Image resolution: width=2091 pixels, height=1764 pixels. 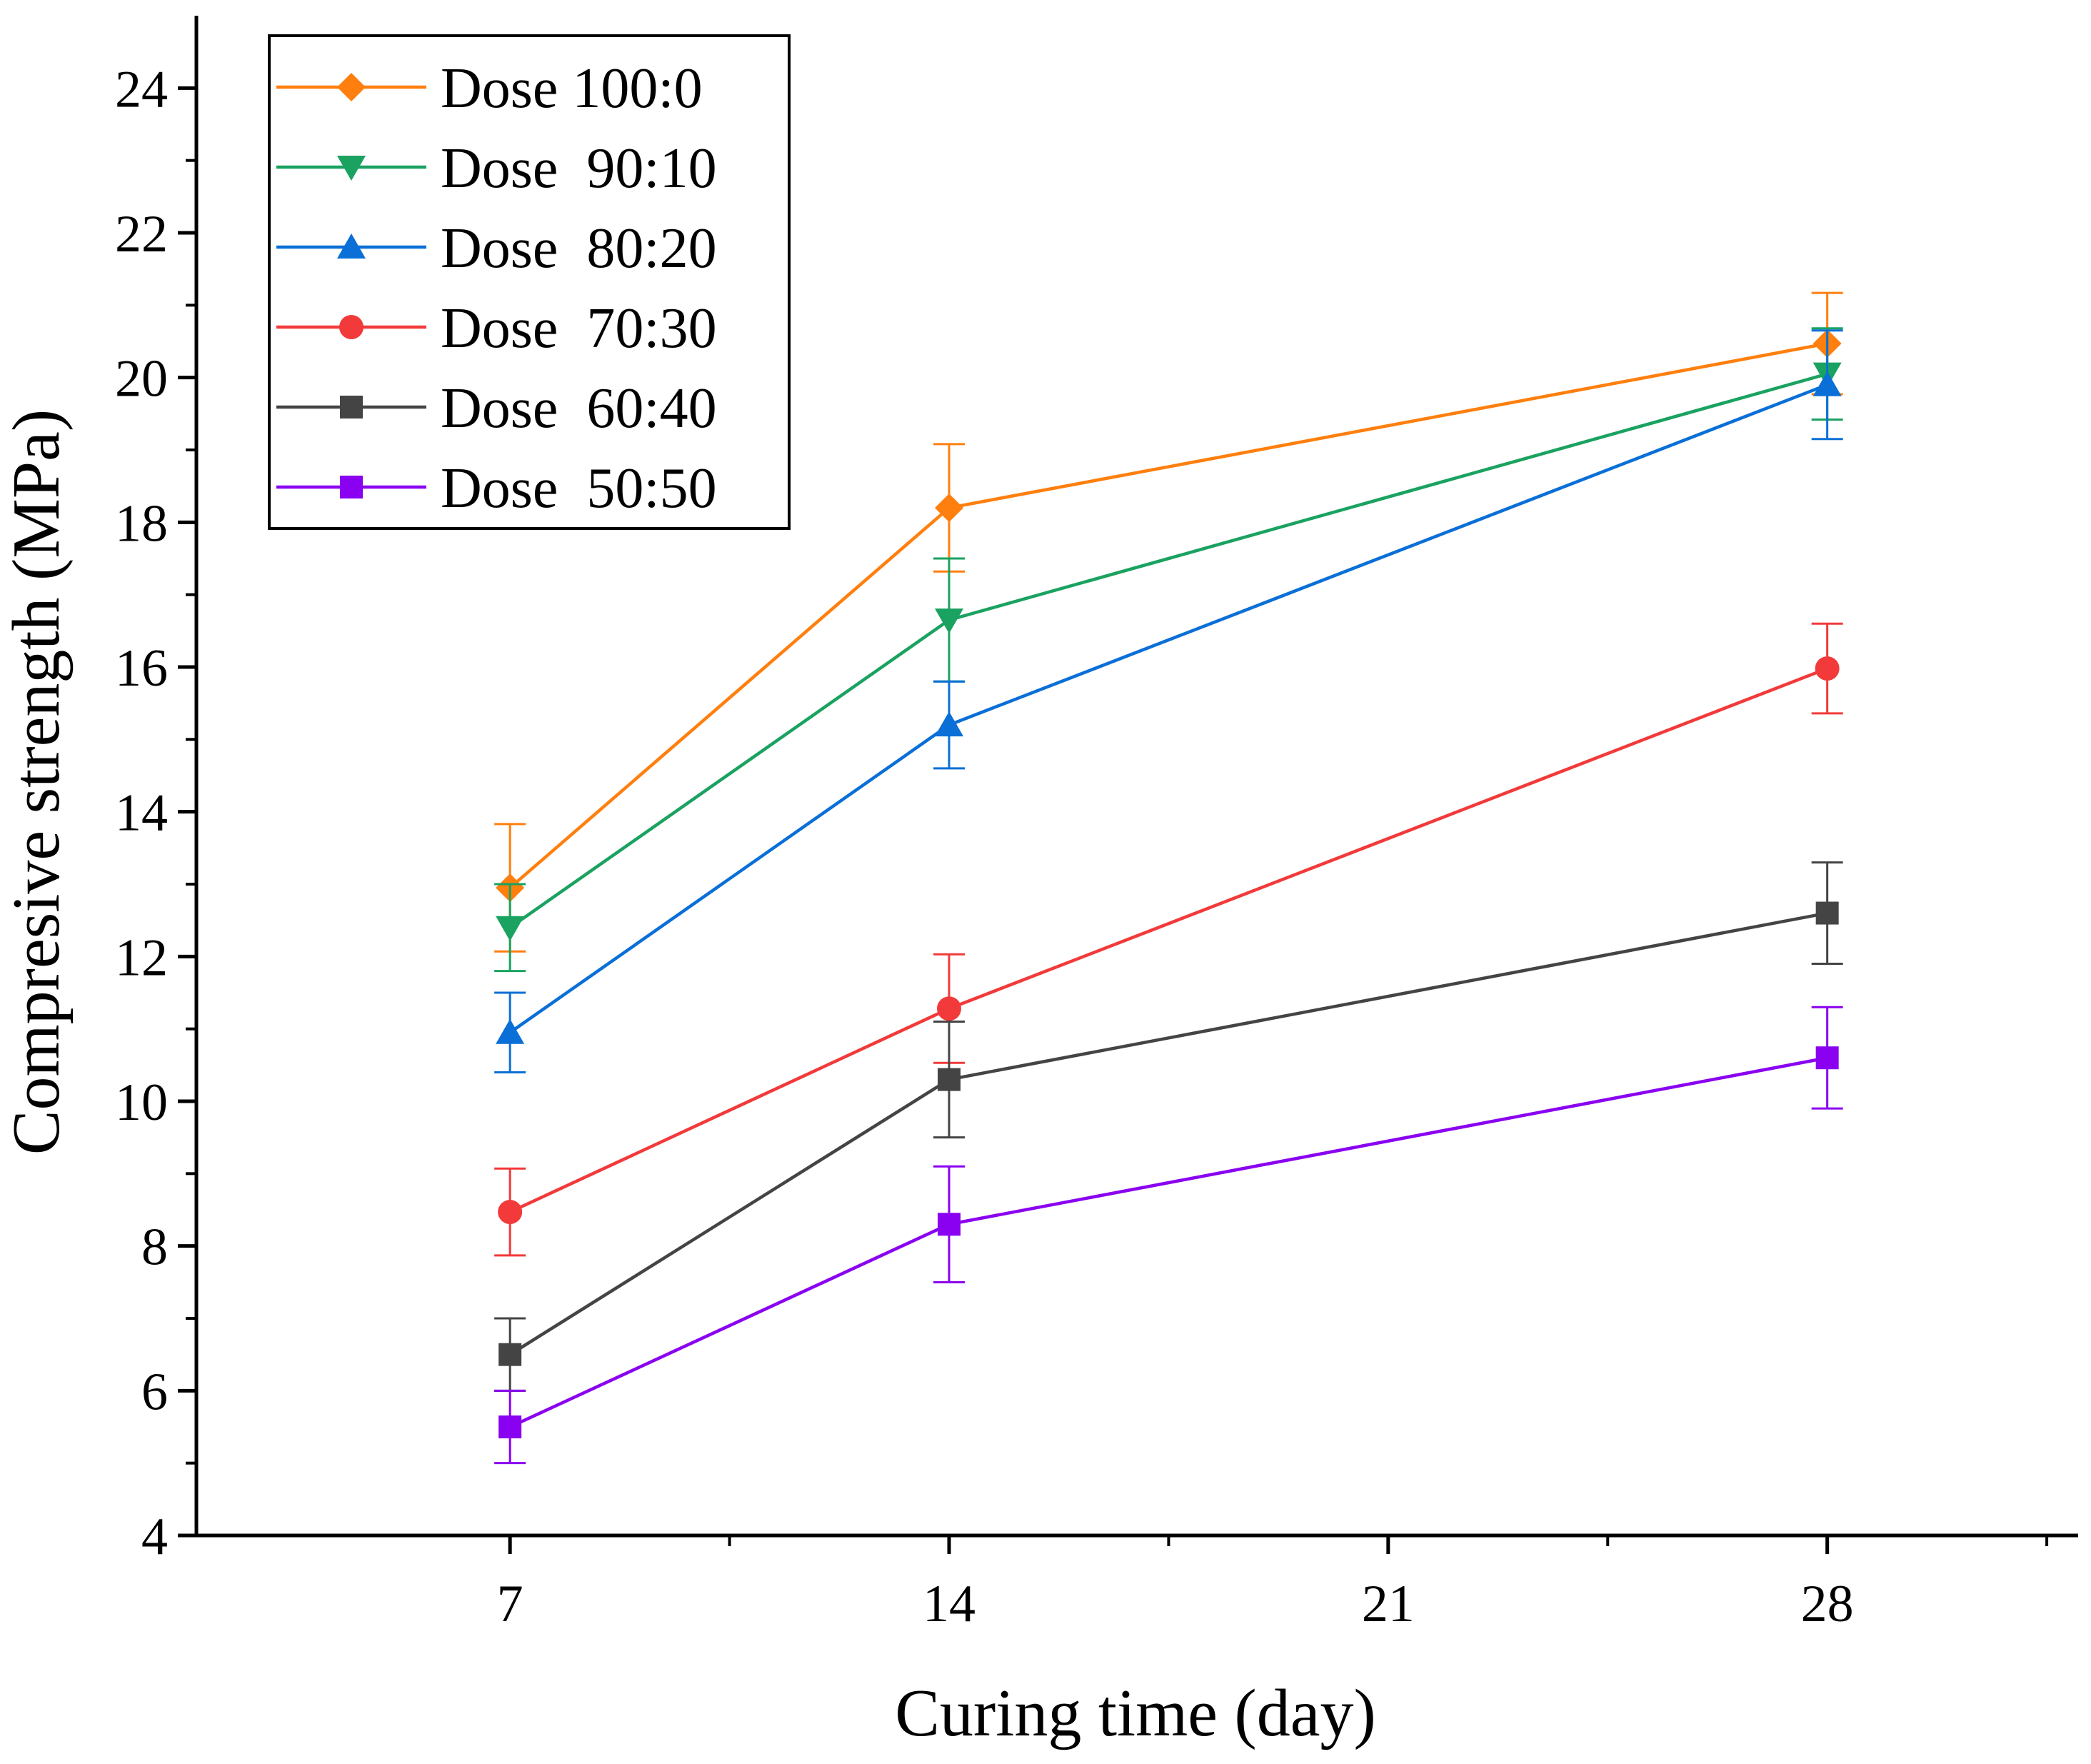 I want to click on legend-label: Dose 50:50, so click(x=579, y=489).